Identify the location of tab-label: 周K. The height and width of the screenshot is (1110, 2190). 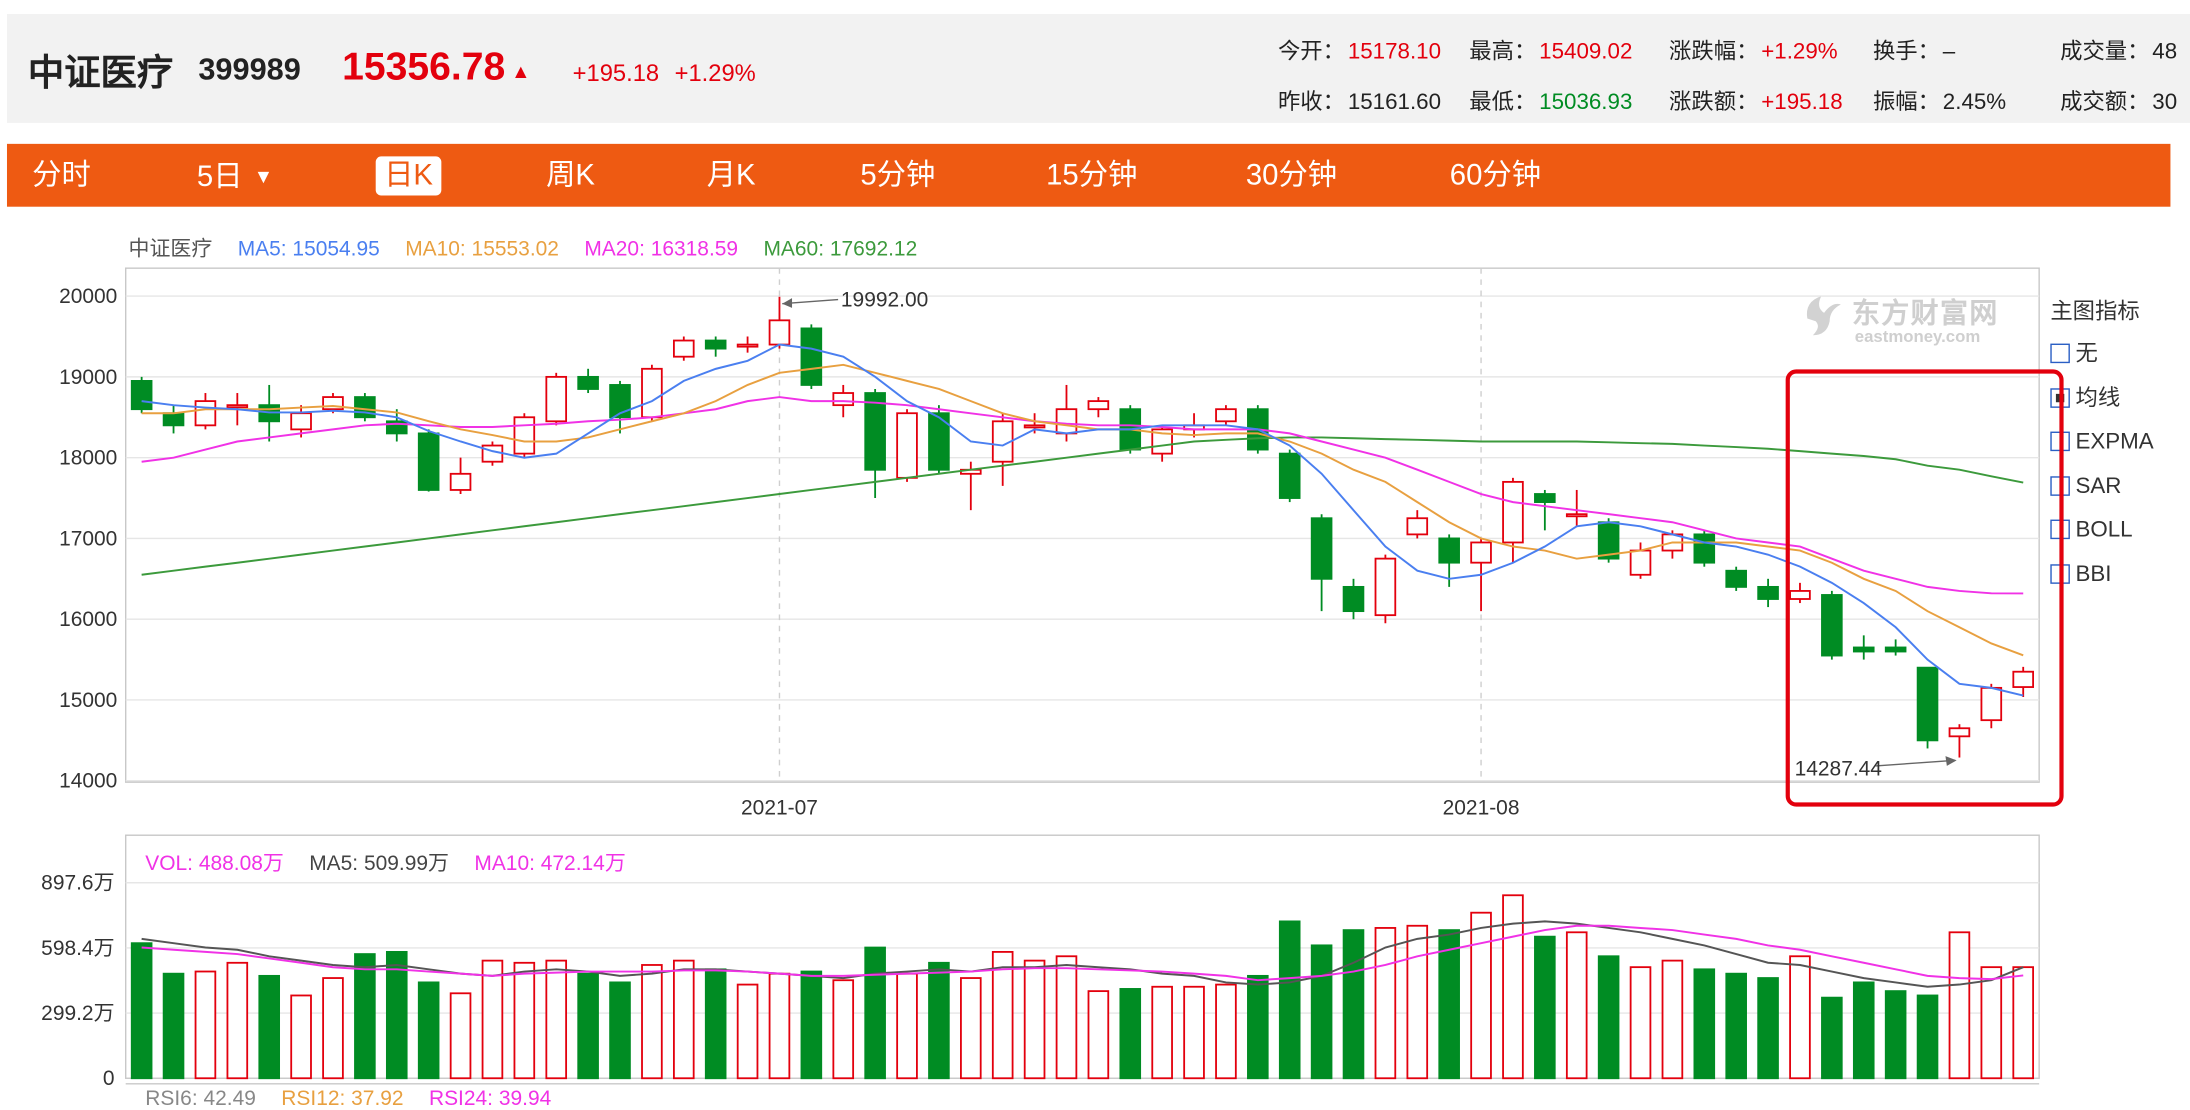
(571, 175).